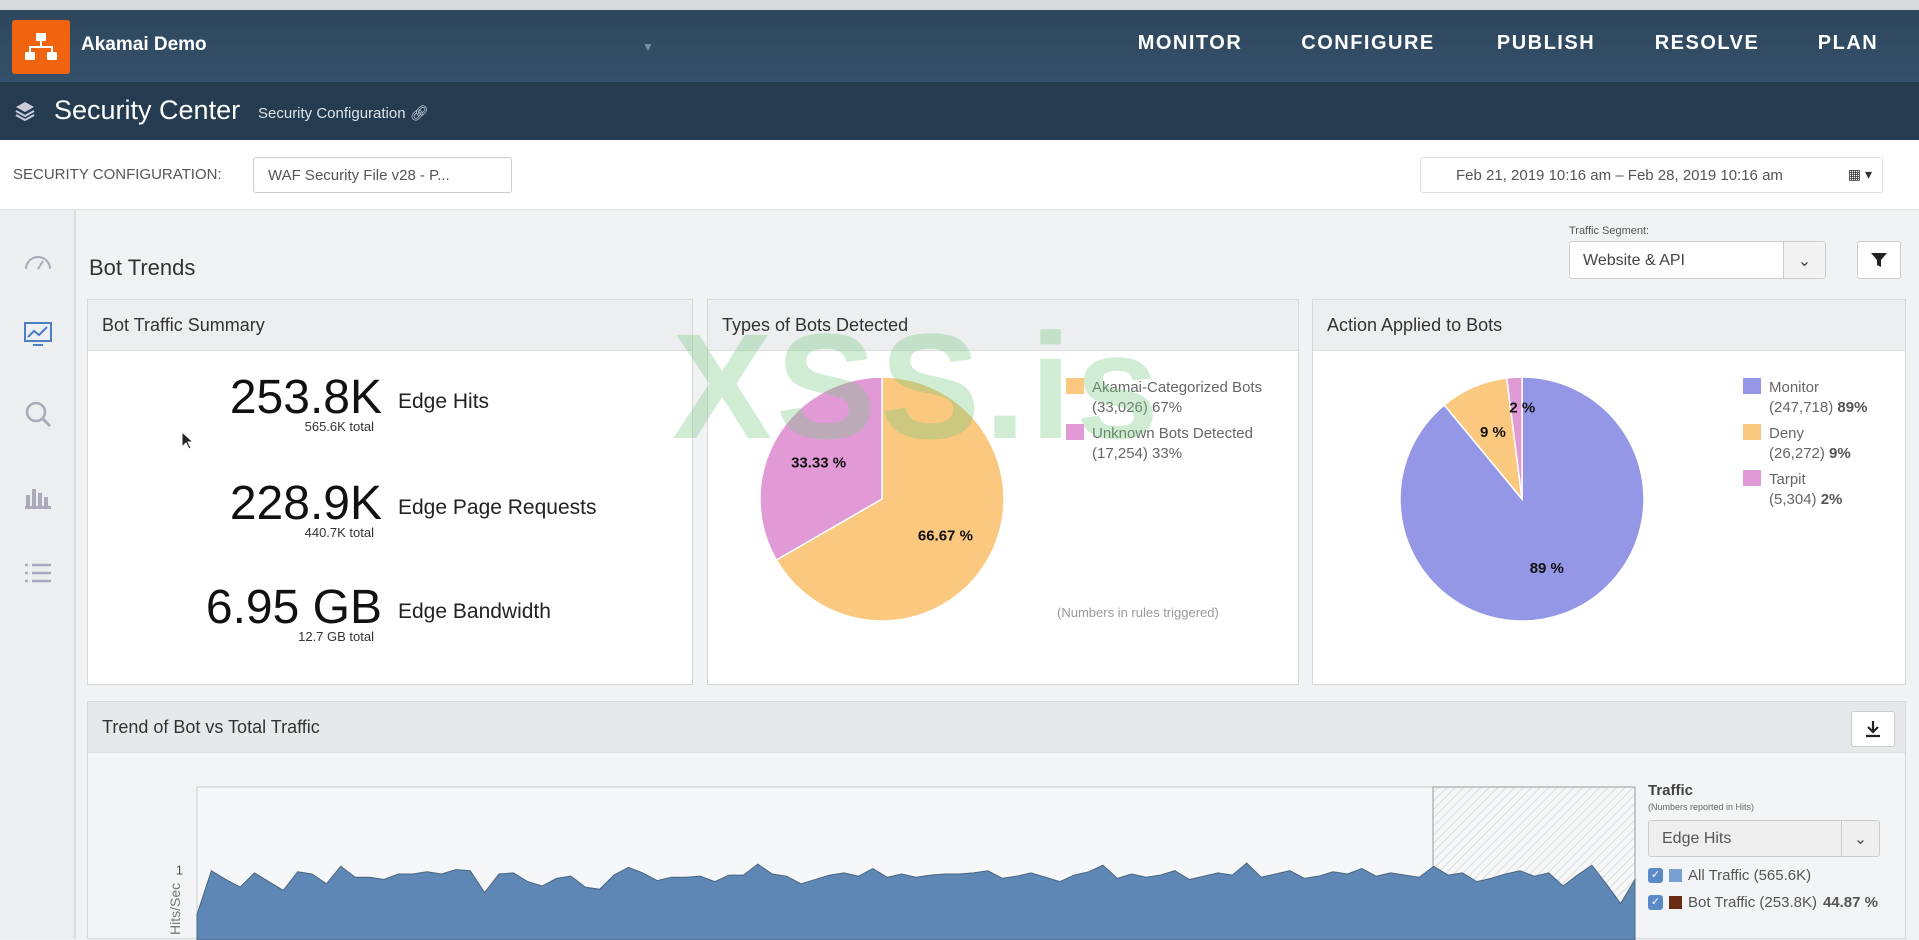 The width and height of the screenshot is (1919, 940). What do you see at coordinates (1793, 499) in the screenshot?
I see `legend-count: (5,304)` at bounding box center [1793, 499].